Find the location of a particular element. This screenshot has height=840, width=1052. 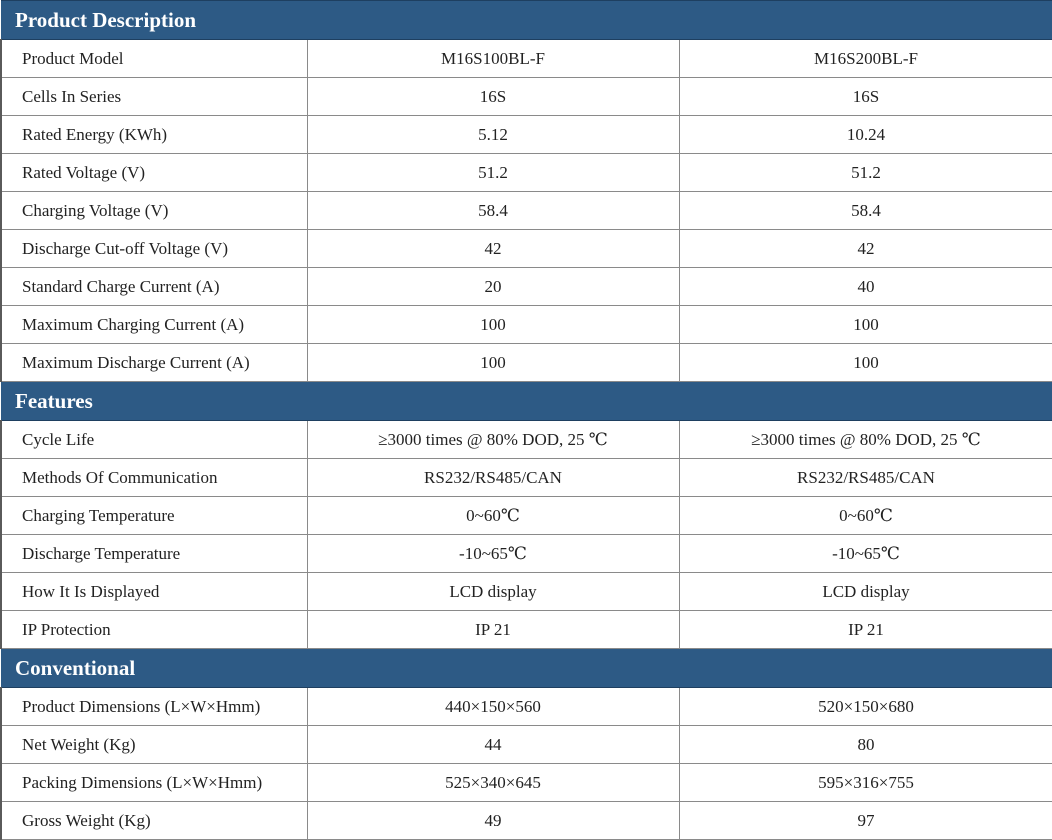

model-2-value: LCD display is located at coordinates (865, 591).